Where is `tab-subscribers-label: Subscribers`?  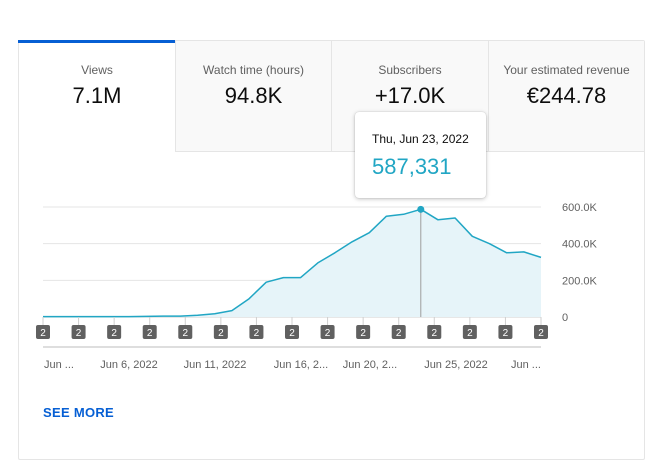 tab-subscribers-label: Subscribers is located at coordinates (410, 70).